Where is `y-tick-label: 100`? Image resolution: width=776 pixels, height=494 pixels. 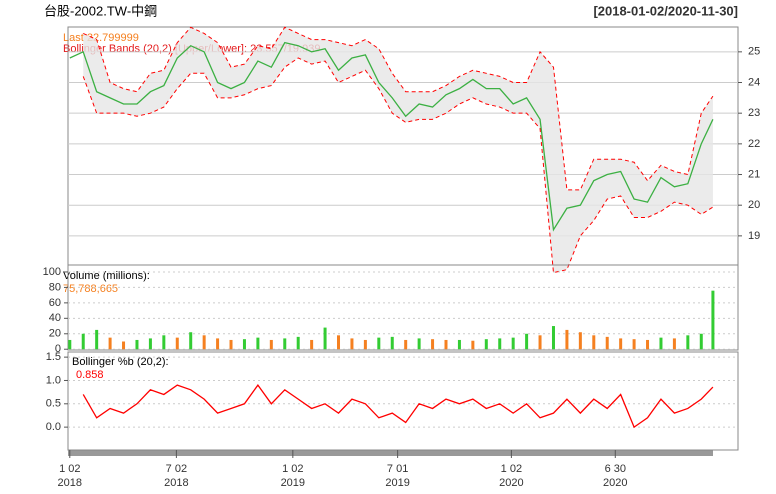 y-tick-label: 100 is located at coordinates (52, 272).